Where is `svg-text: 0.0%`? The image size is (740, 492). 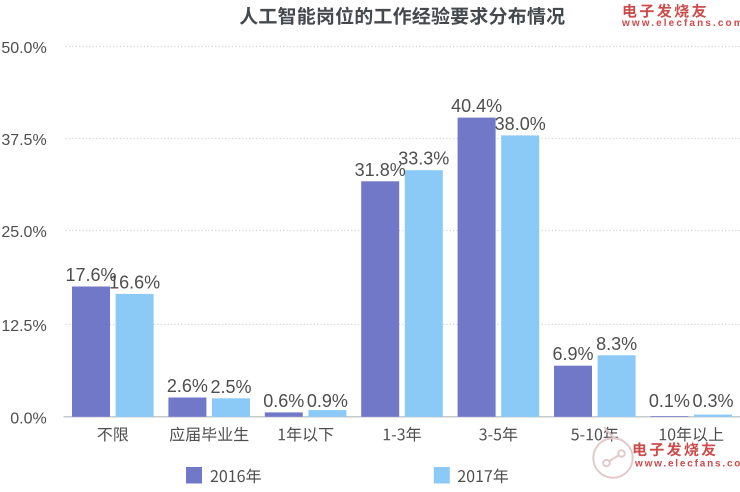
svg-text: 0.0% is located at coordinates (28, 418).